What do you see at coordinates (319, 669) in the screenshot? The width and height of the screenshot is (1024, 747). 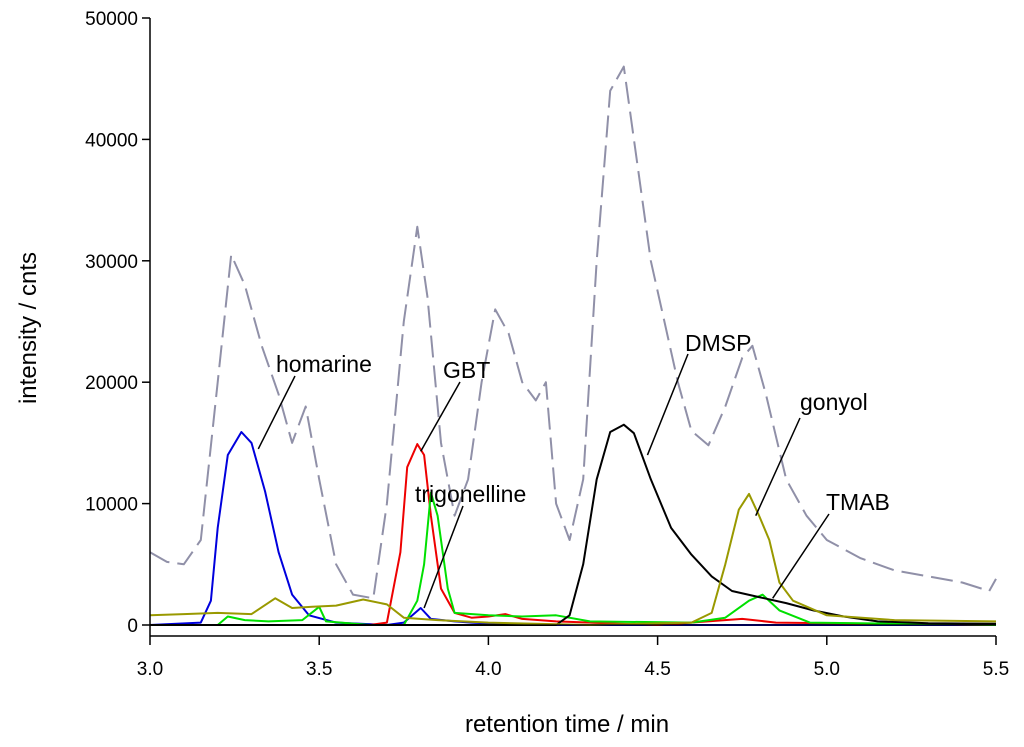 I see `x-tick-label: 3.5` at bounding box center [319, 669].